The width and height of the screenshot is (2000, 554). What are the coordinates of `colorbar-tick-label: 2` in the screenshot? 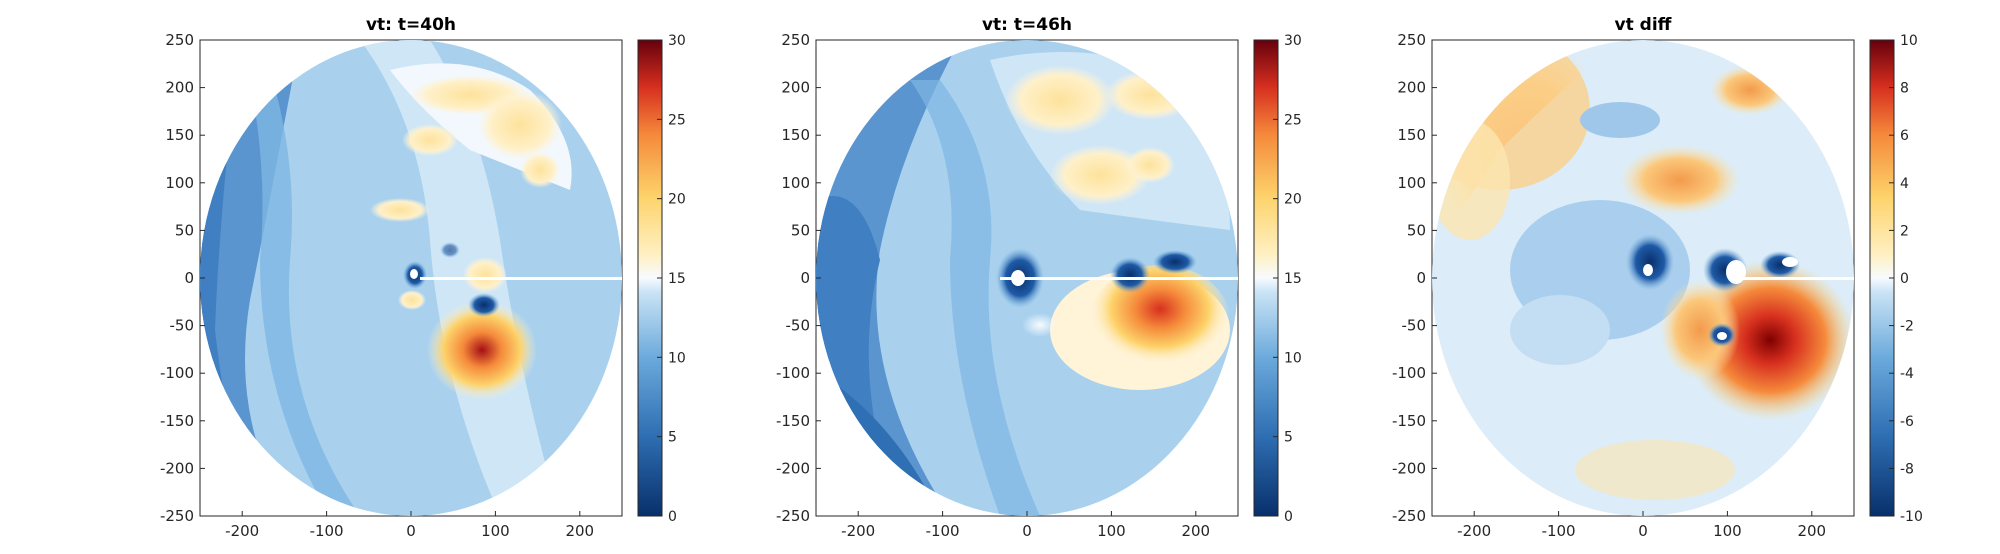 It's located at (1904, 231).